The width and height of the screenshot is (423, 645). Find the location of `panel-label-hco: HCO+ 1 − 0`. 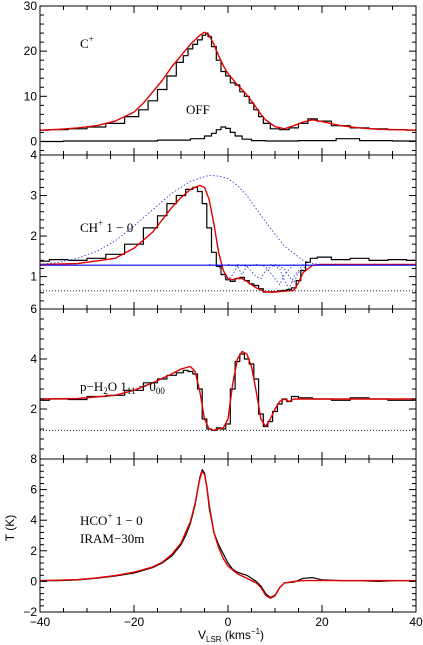

panel-label-hco: HCO+ 1 − 0 is located at coordinates (111, 519).